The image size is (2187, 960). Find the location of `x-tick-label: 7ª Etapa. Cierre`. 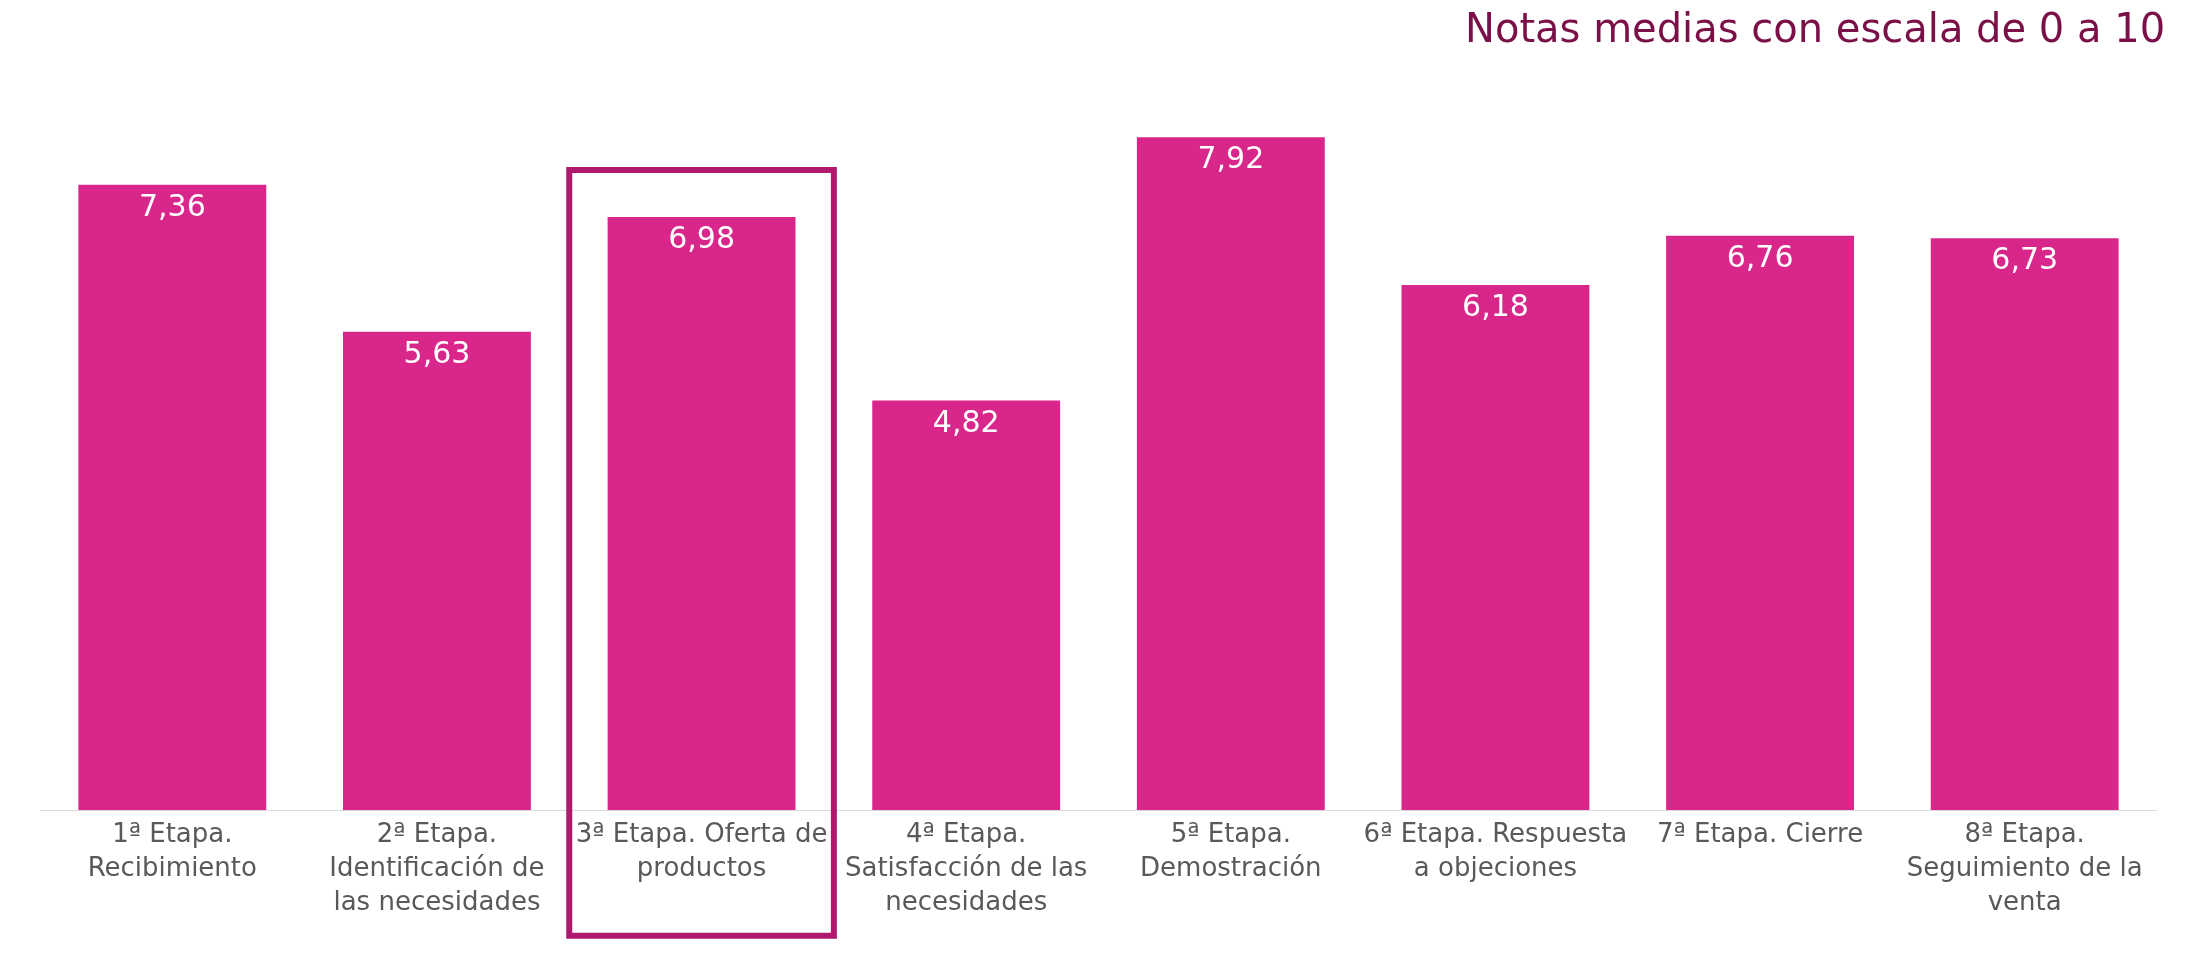

x-tick-label: 7ª Etapa. Cierre is located at coordinates (1760, 833).